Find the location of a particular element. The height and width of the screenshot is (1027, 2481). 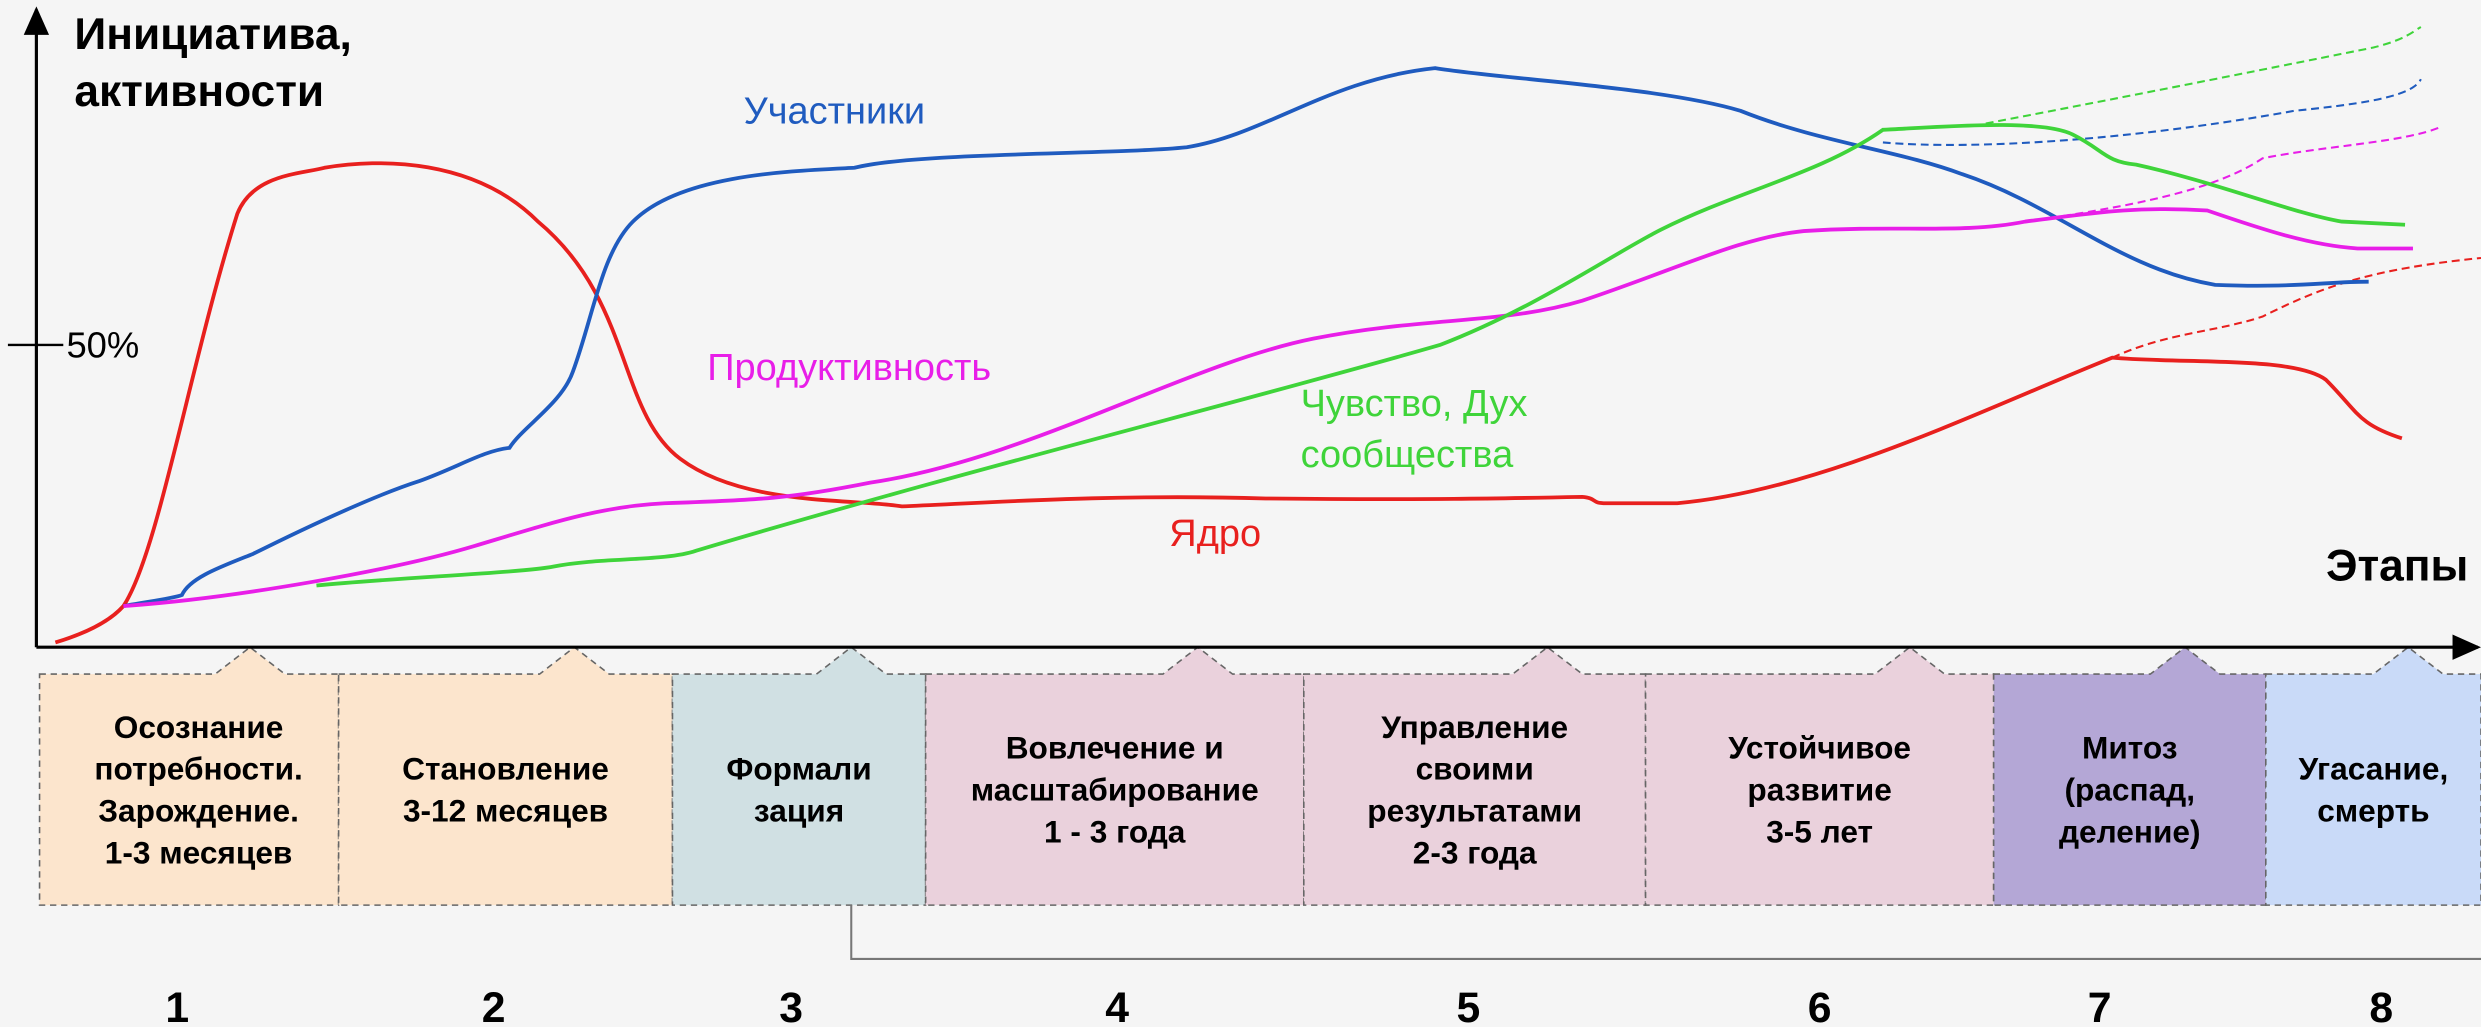

stage-number: 1 is located at coordinates (177, 1005).